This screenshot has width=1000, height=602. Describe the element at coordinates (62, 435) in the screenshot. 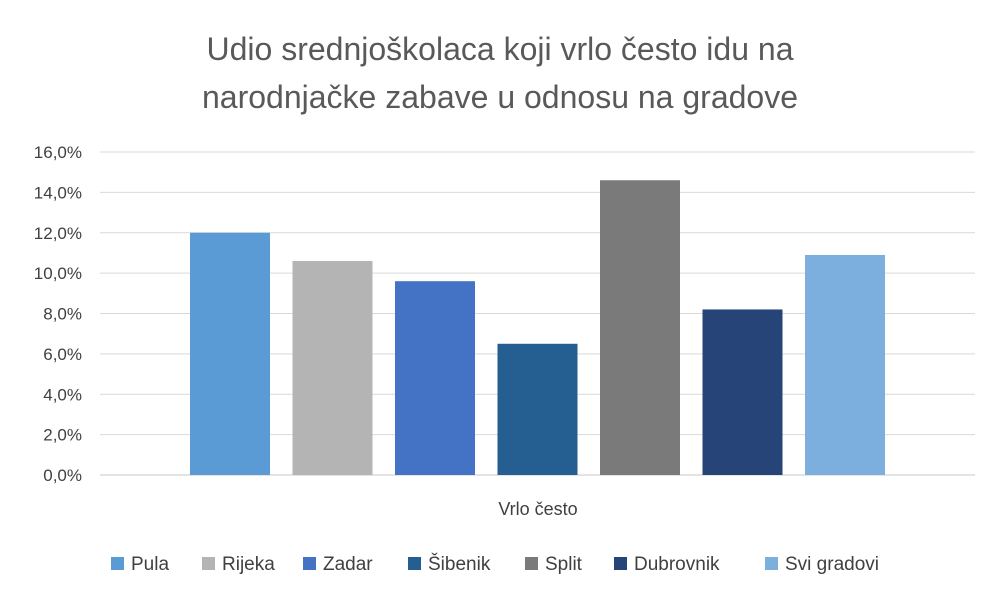

I see `y-tick-label: 2,0%` at that location.